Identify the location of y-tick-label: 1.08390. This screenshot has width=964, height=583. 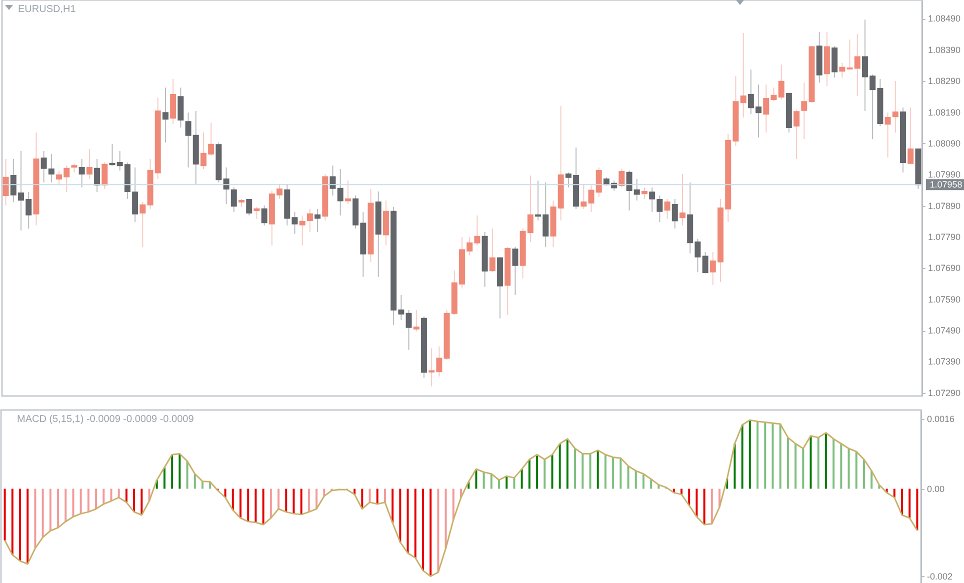
(944, 49).